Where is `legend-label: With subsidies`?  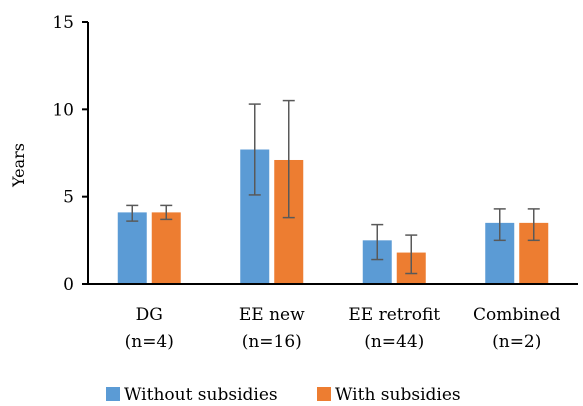
legend-label: With subsidies is located at coordinates (398, 395).